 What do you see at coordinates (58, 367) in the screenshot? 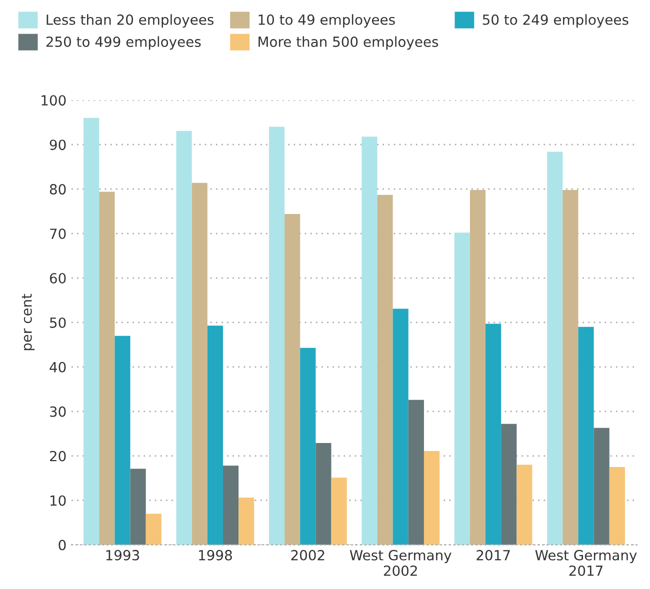
I see `y-tick-label: 40` at bounding box center [58, 367].